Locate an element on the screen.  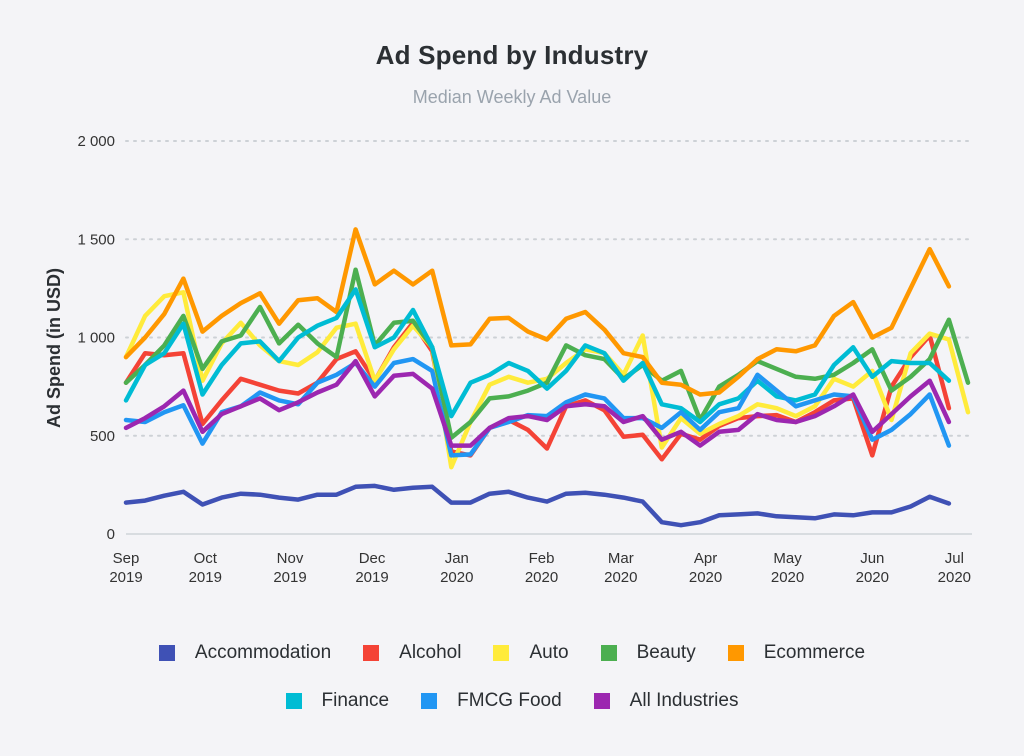
legend-item: Auto is located at coordinates (531, 653).